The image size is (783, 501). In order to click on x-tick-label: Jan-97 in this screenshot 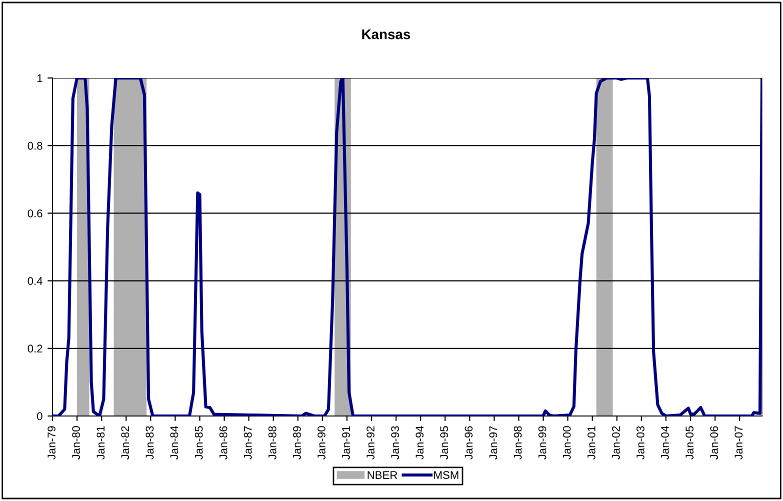, I will do `click(493, 443)`.